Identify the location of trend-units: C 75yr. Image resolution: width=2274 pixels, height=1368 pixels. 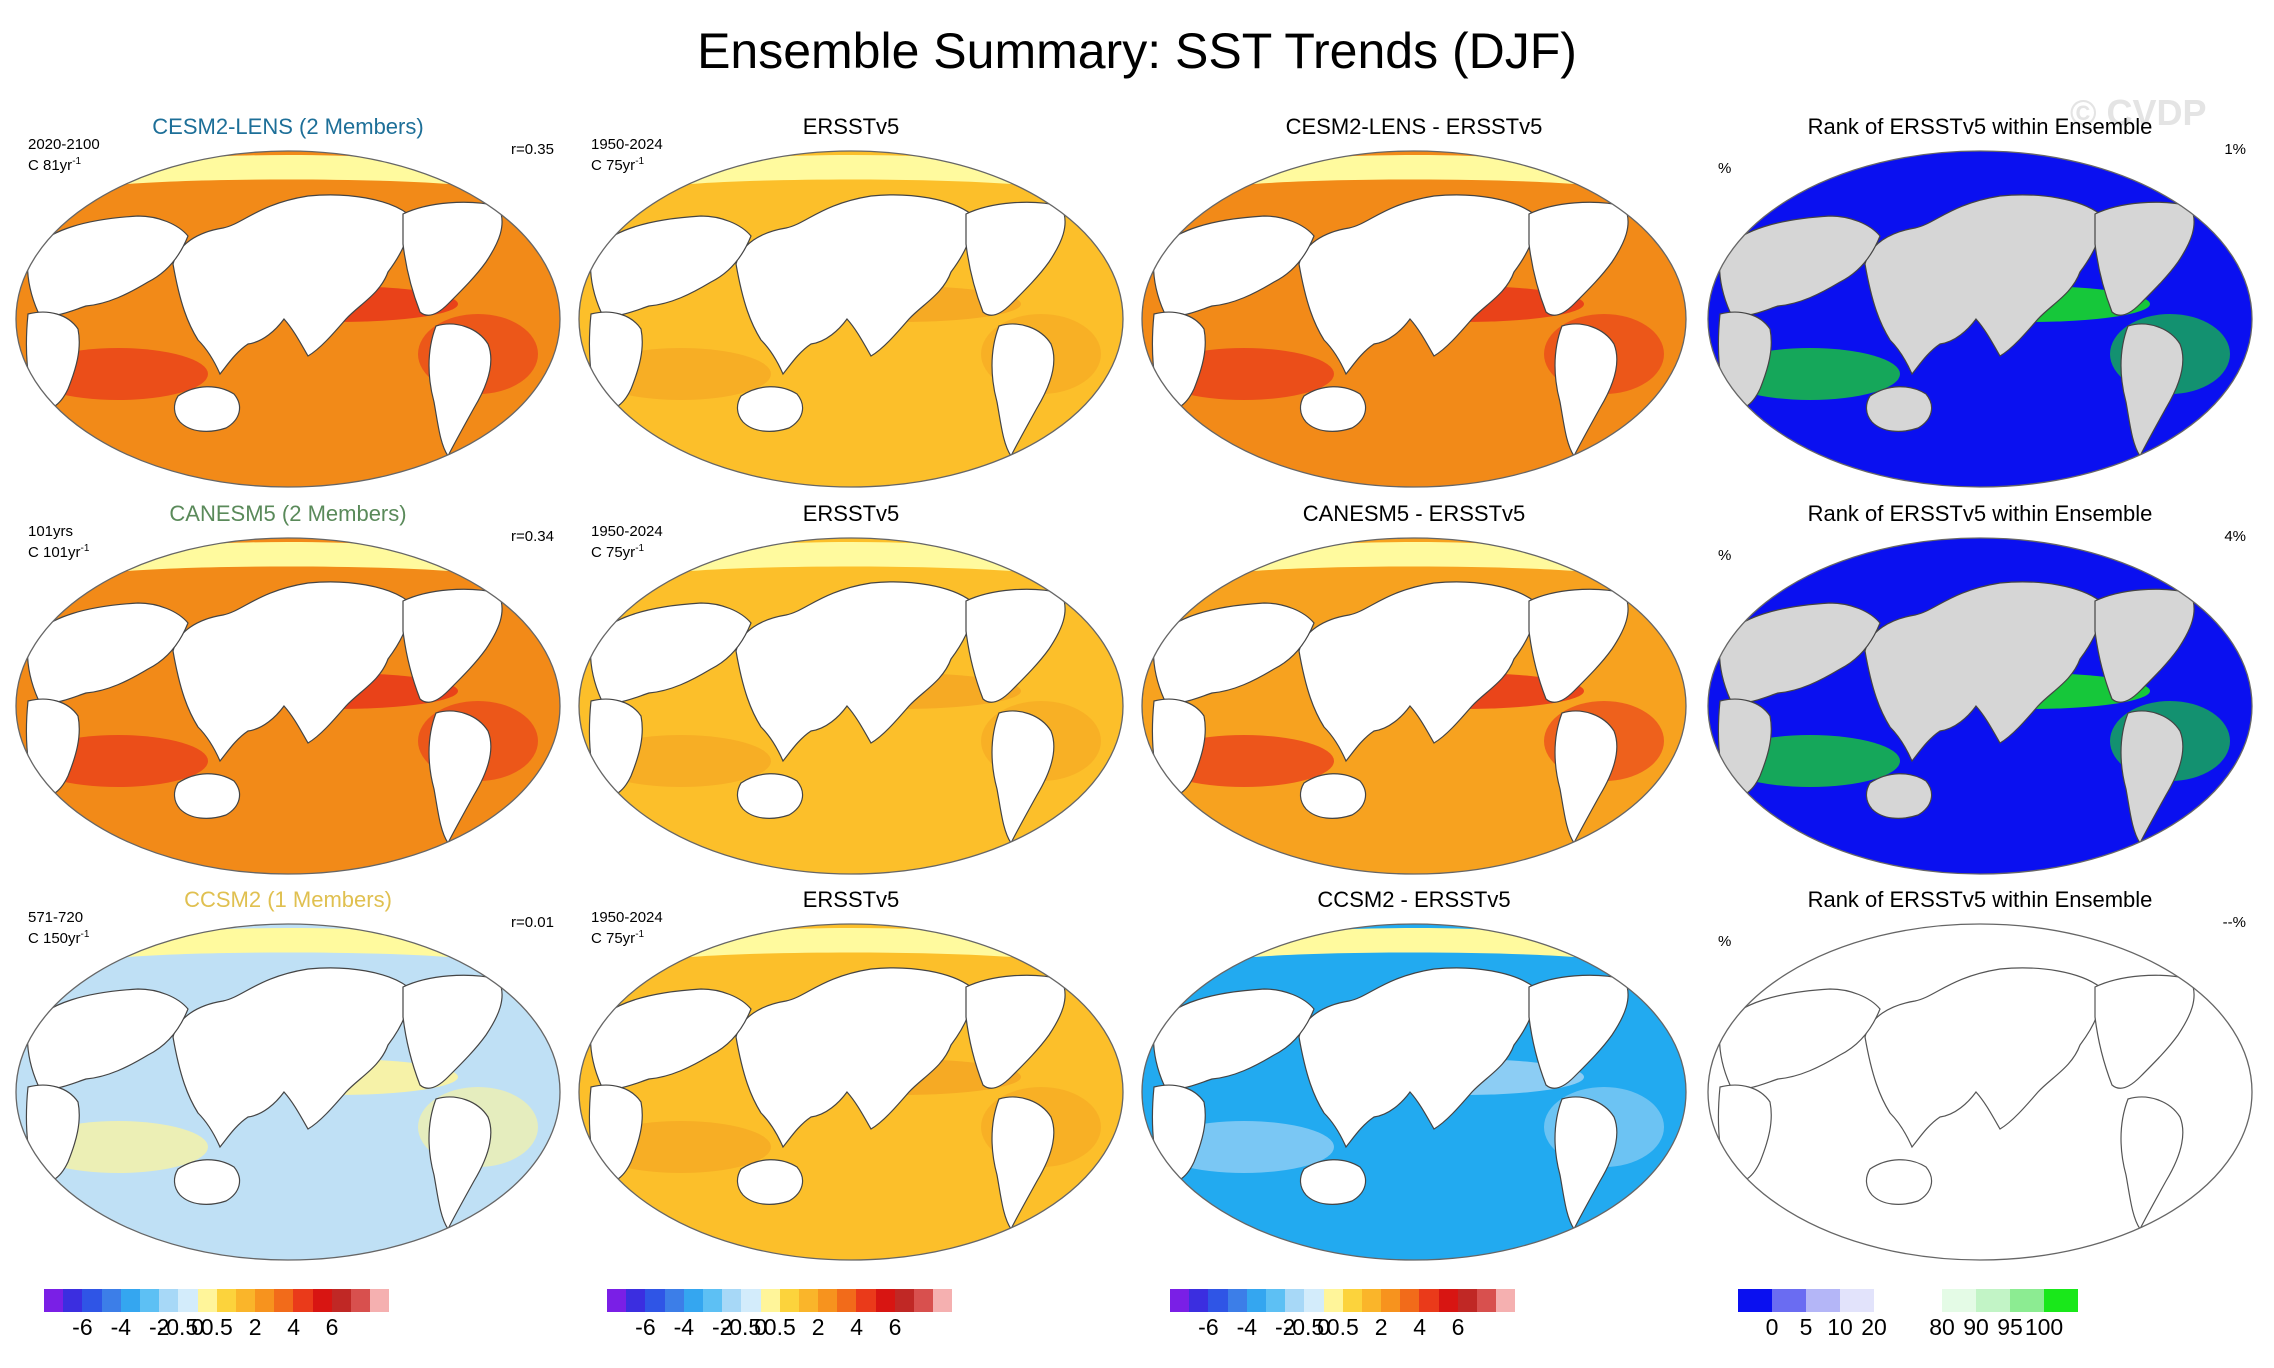
(613, 938).